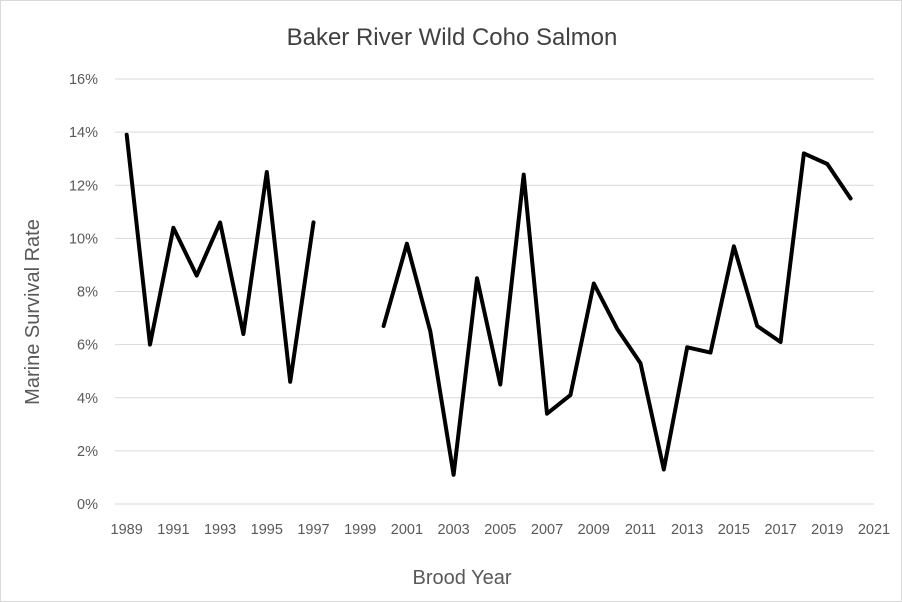  Describe the element at coordinates (407, 530) in the screenshot. I see `x-tick-label: 2001` at that location.